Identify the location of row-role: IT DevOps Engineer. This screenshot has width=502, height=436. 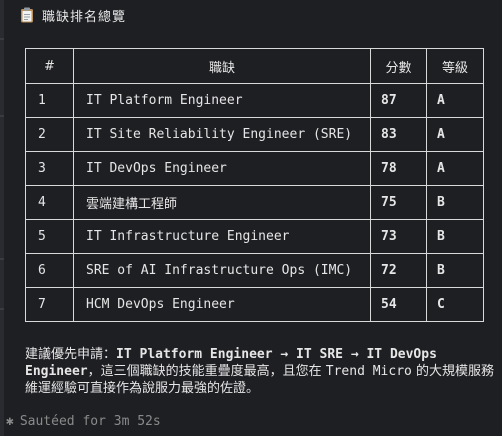
(222, 168).